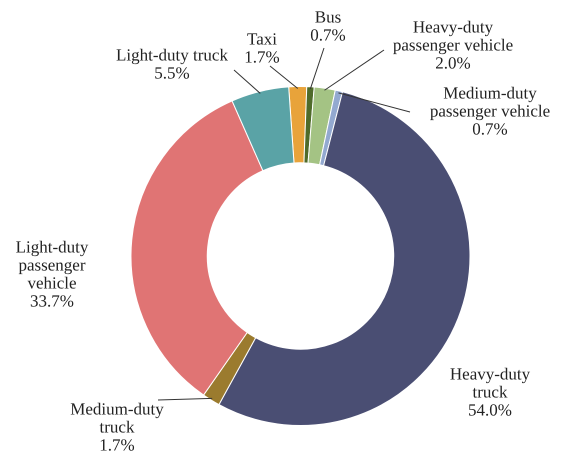  Describe the element at coordinates (453, 62) in the screenshot. I see `data-label: 2.0%` at that location.